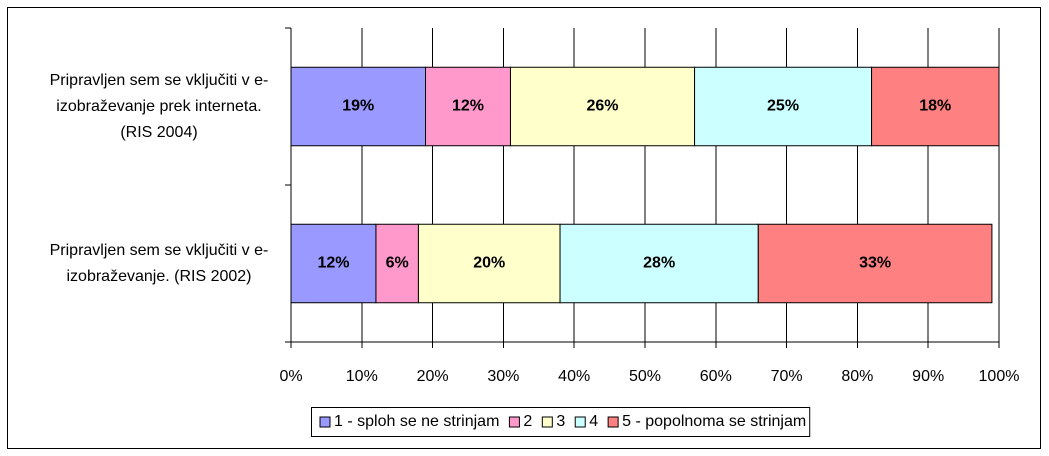 The height and width of the screenshot is (456, 1049). What do you see at coordinates (645, 376) in the screenshot?
I see `x-tick-label: 50%` at bounding box center [645, 376].